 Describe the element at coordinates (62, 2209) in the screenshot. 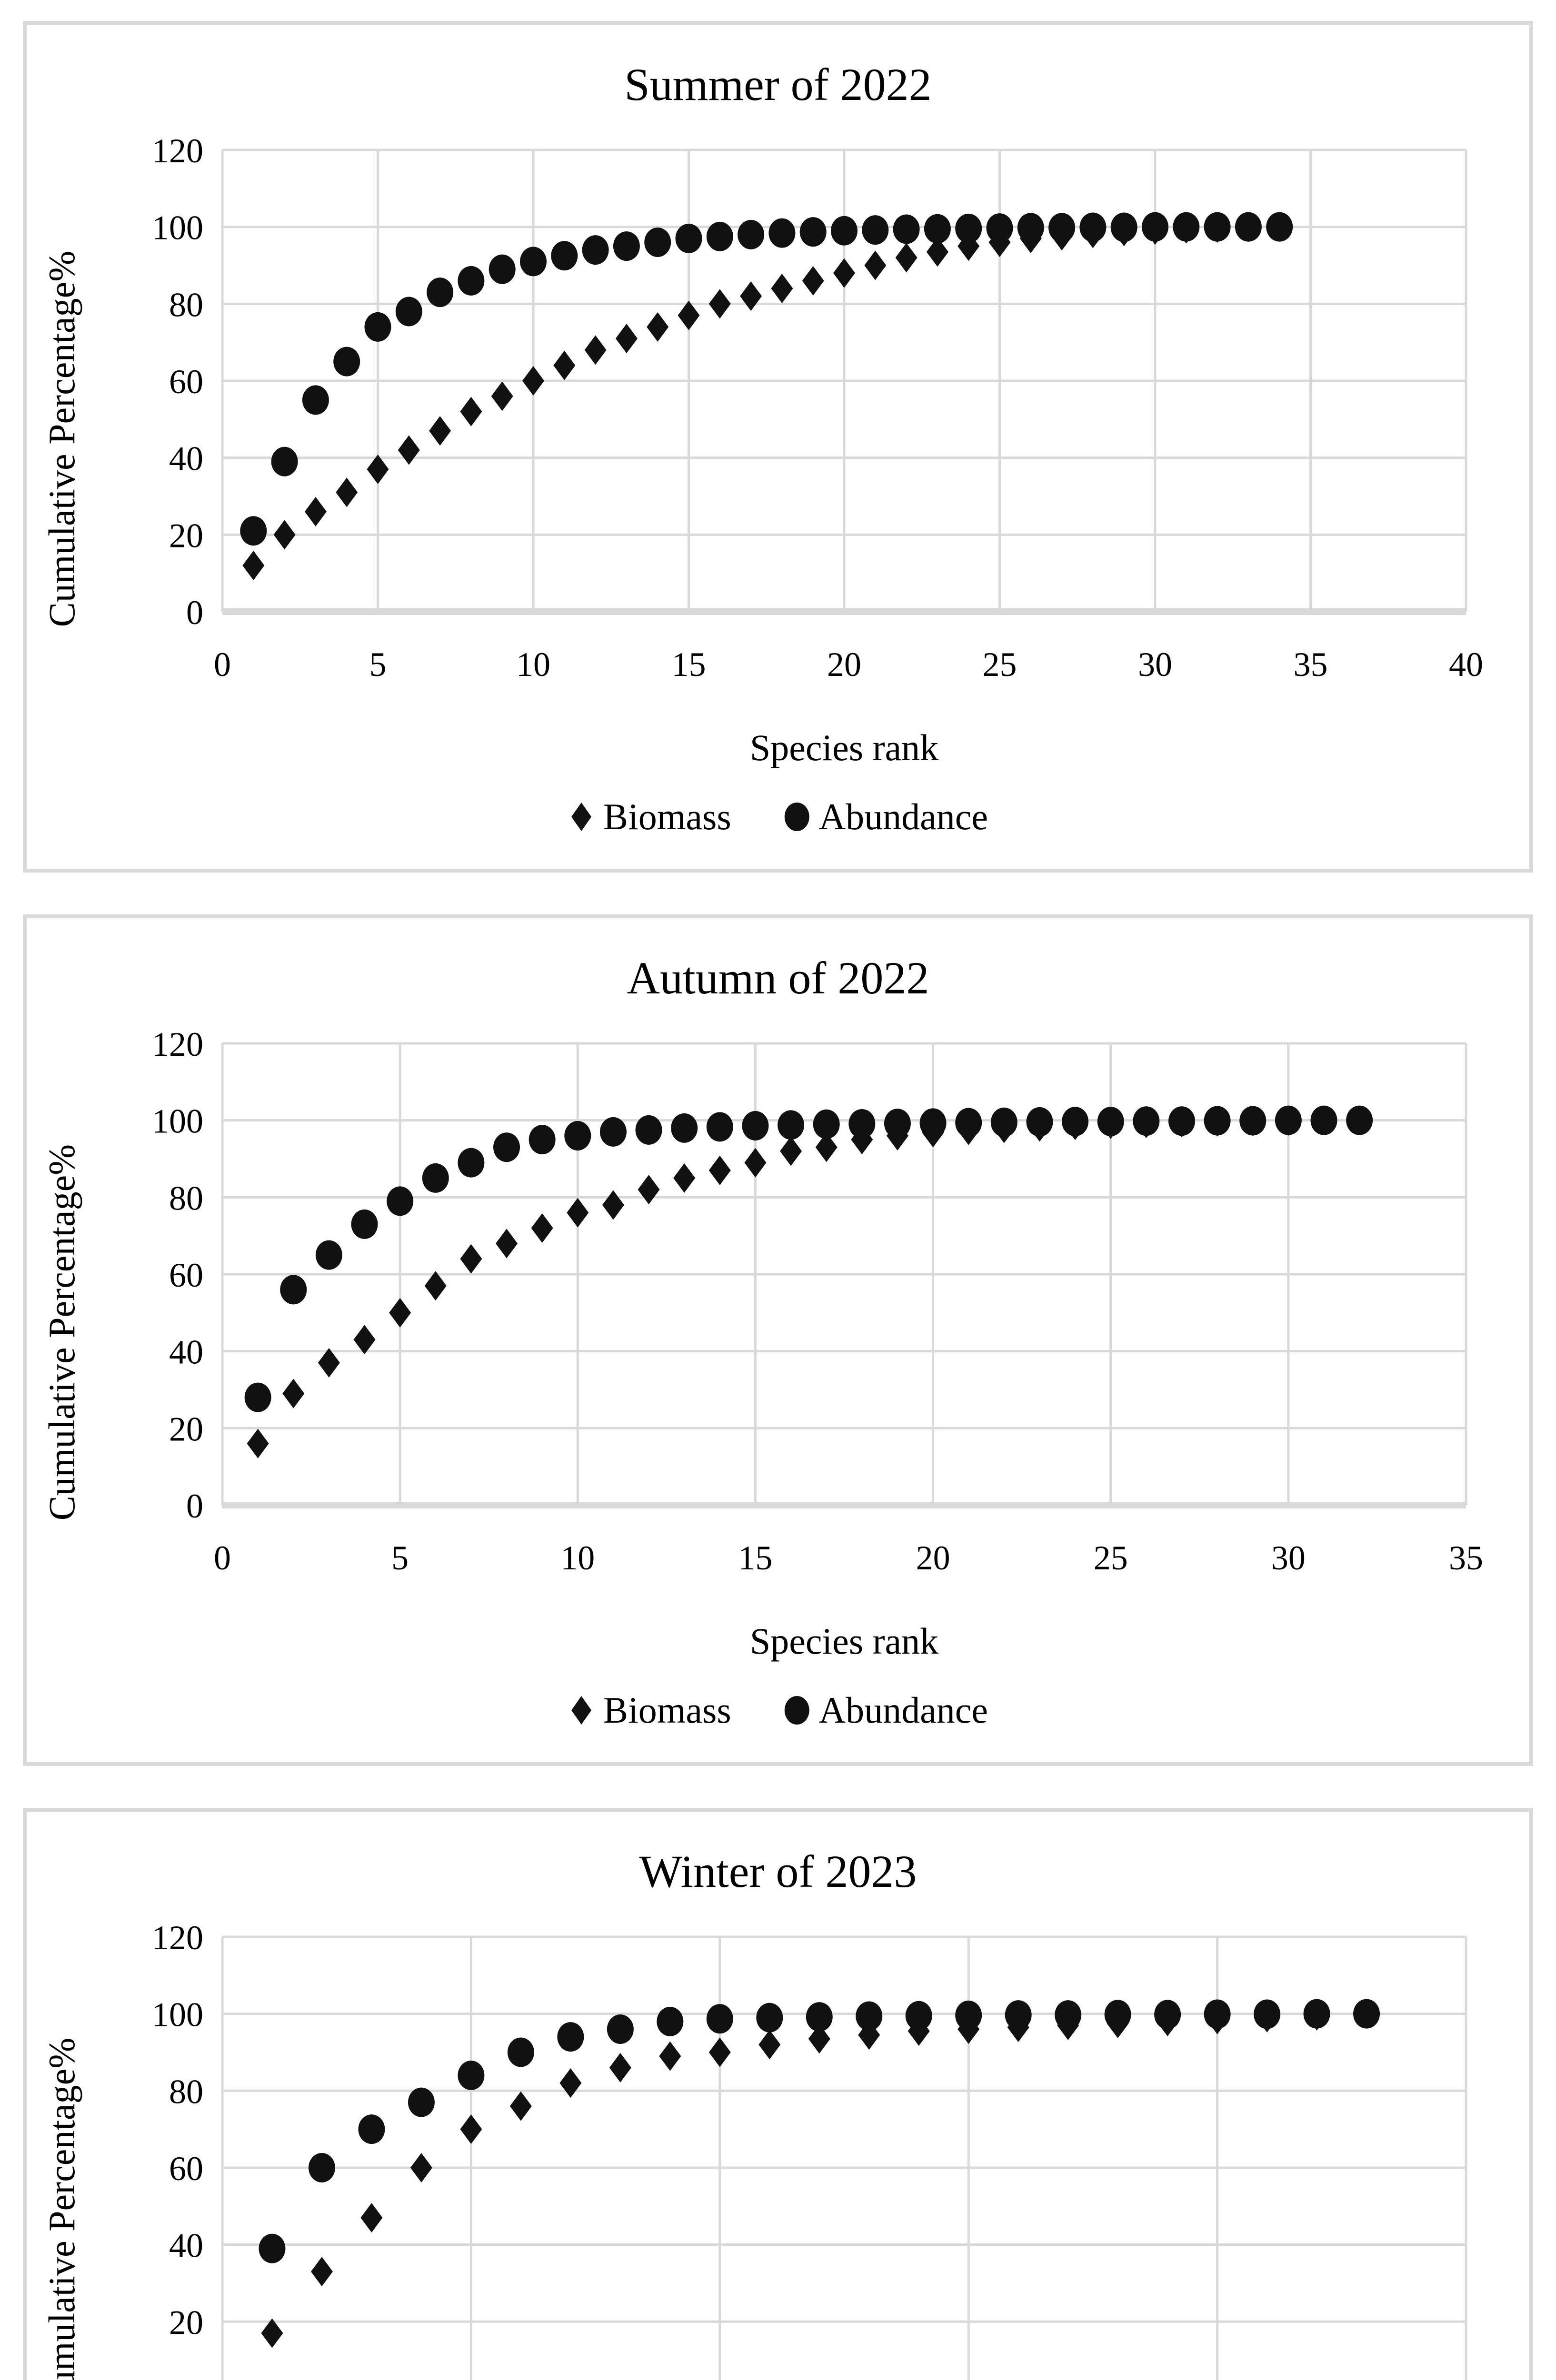

I see `y-axis-title: Cumulative Percentage%` at that location.